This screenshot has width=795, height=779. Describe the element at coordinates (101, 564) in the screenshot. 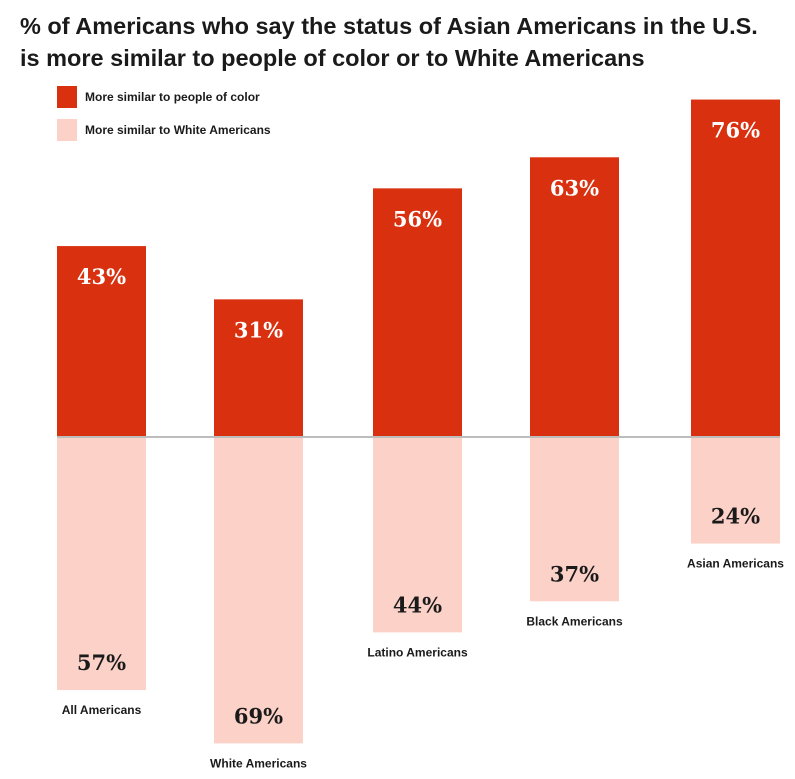

I see `bar-white-americans-all-americans` at that location.